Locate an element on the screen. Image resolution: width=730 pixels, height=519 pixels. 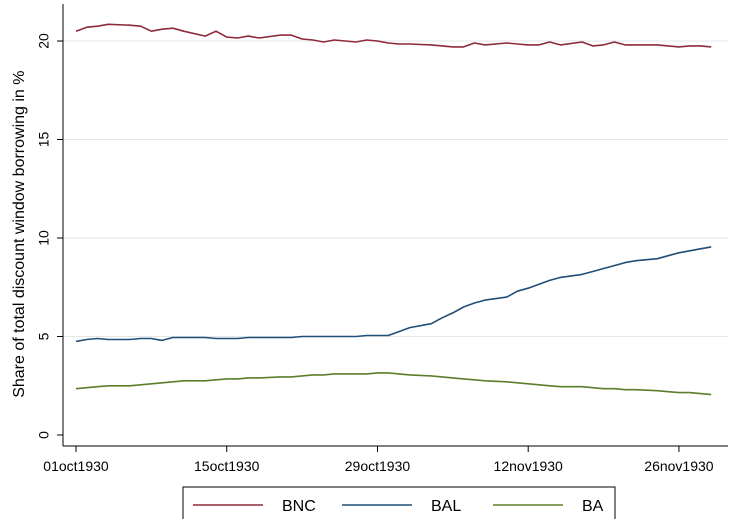
x-tick-label: 29oct1930 is located at coordinates (378, 466).